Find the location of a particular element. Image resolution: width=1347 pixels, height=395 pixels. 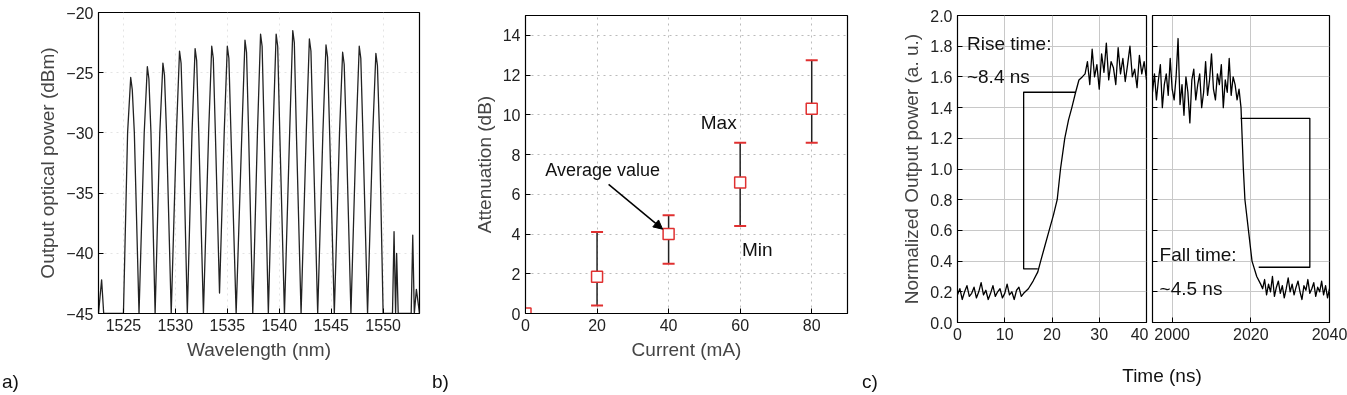

y-tick-label: 10 is located at coordinates (511, 115).